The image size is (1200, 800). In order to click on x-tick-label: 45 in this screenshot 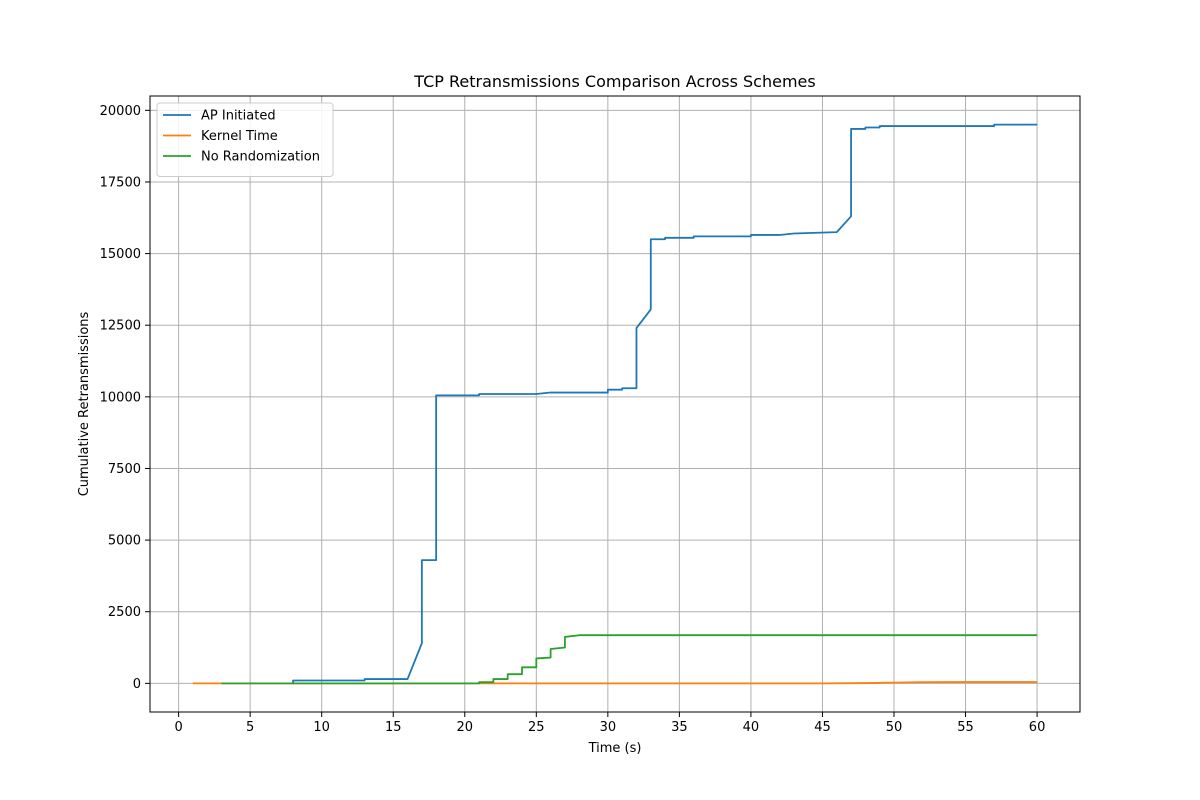, I will do `click(822, 727)`.